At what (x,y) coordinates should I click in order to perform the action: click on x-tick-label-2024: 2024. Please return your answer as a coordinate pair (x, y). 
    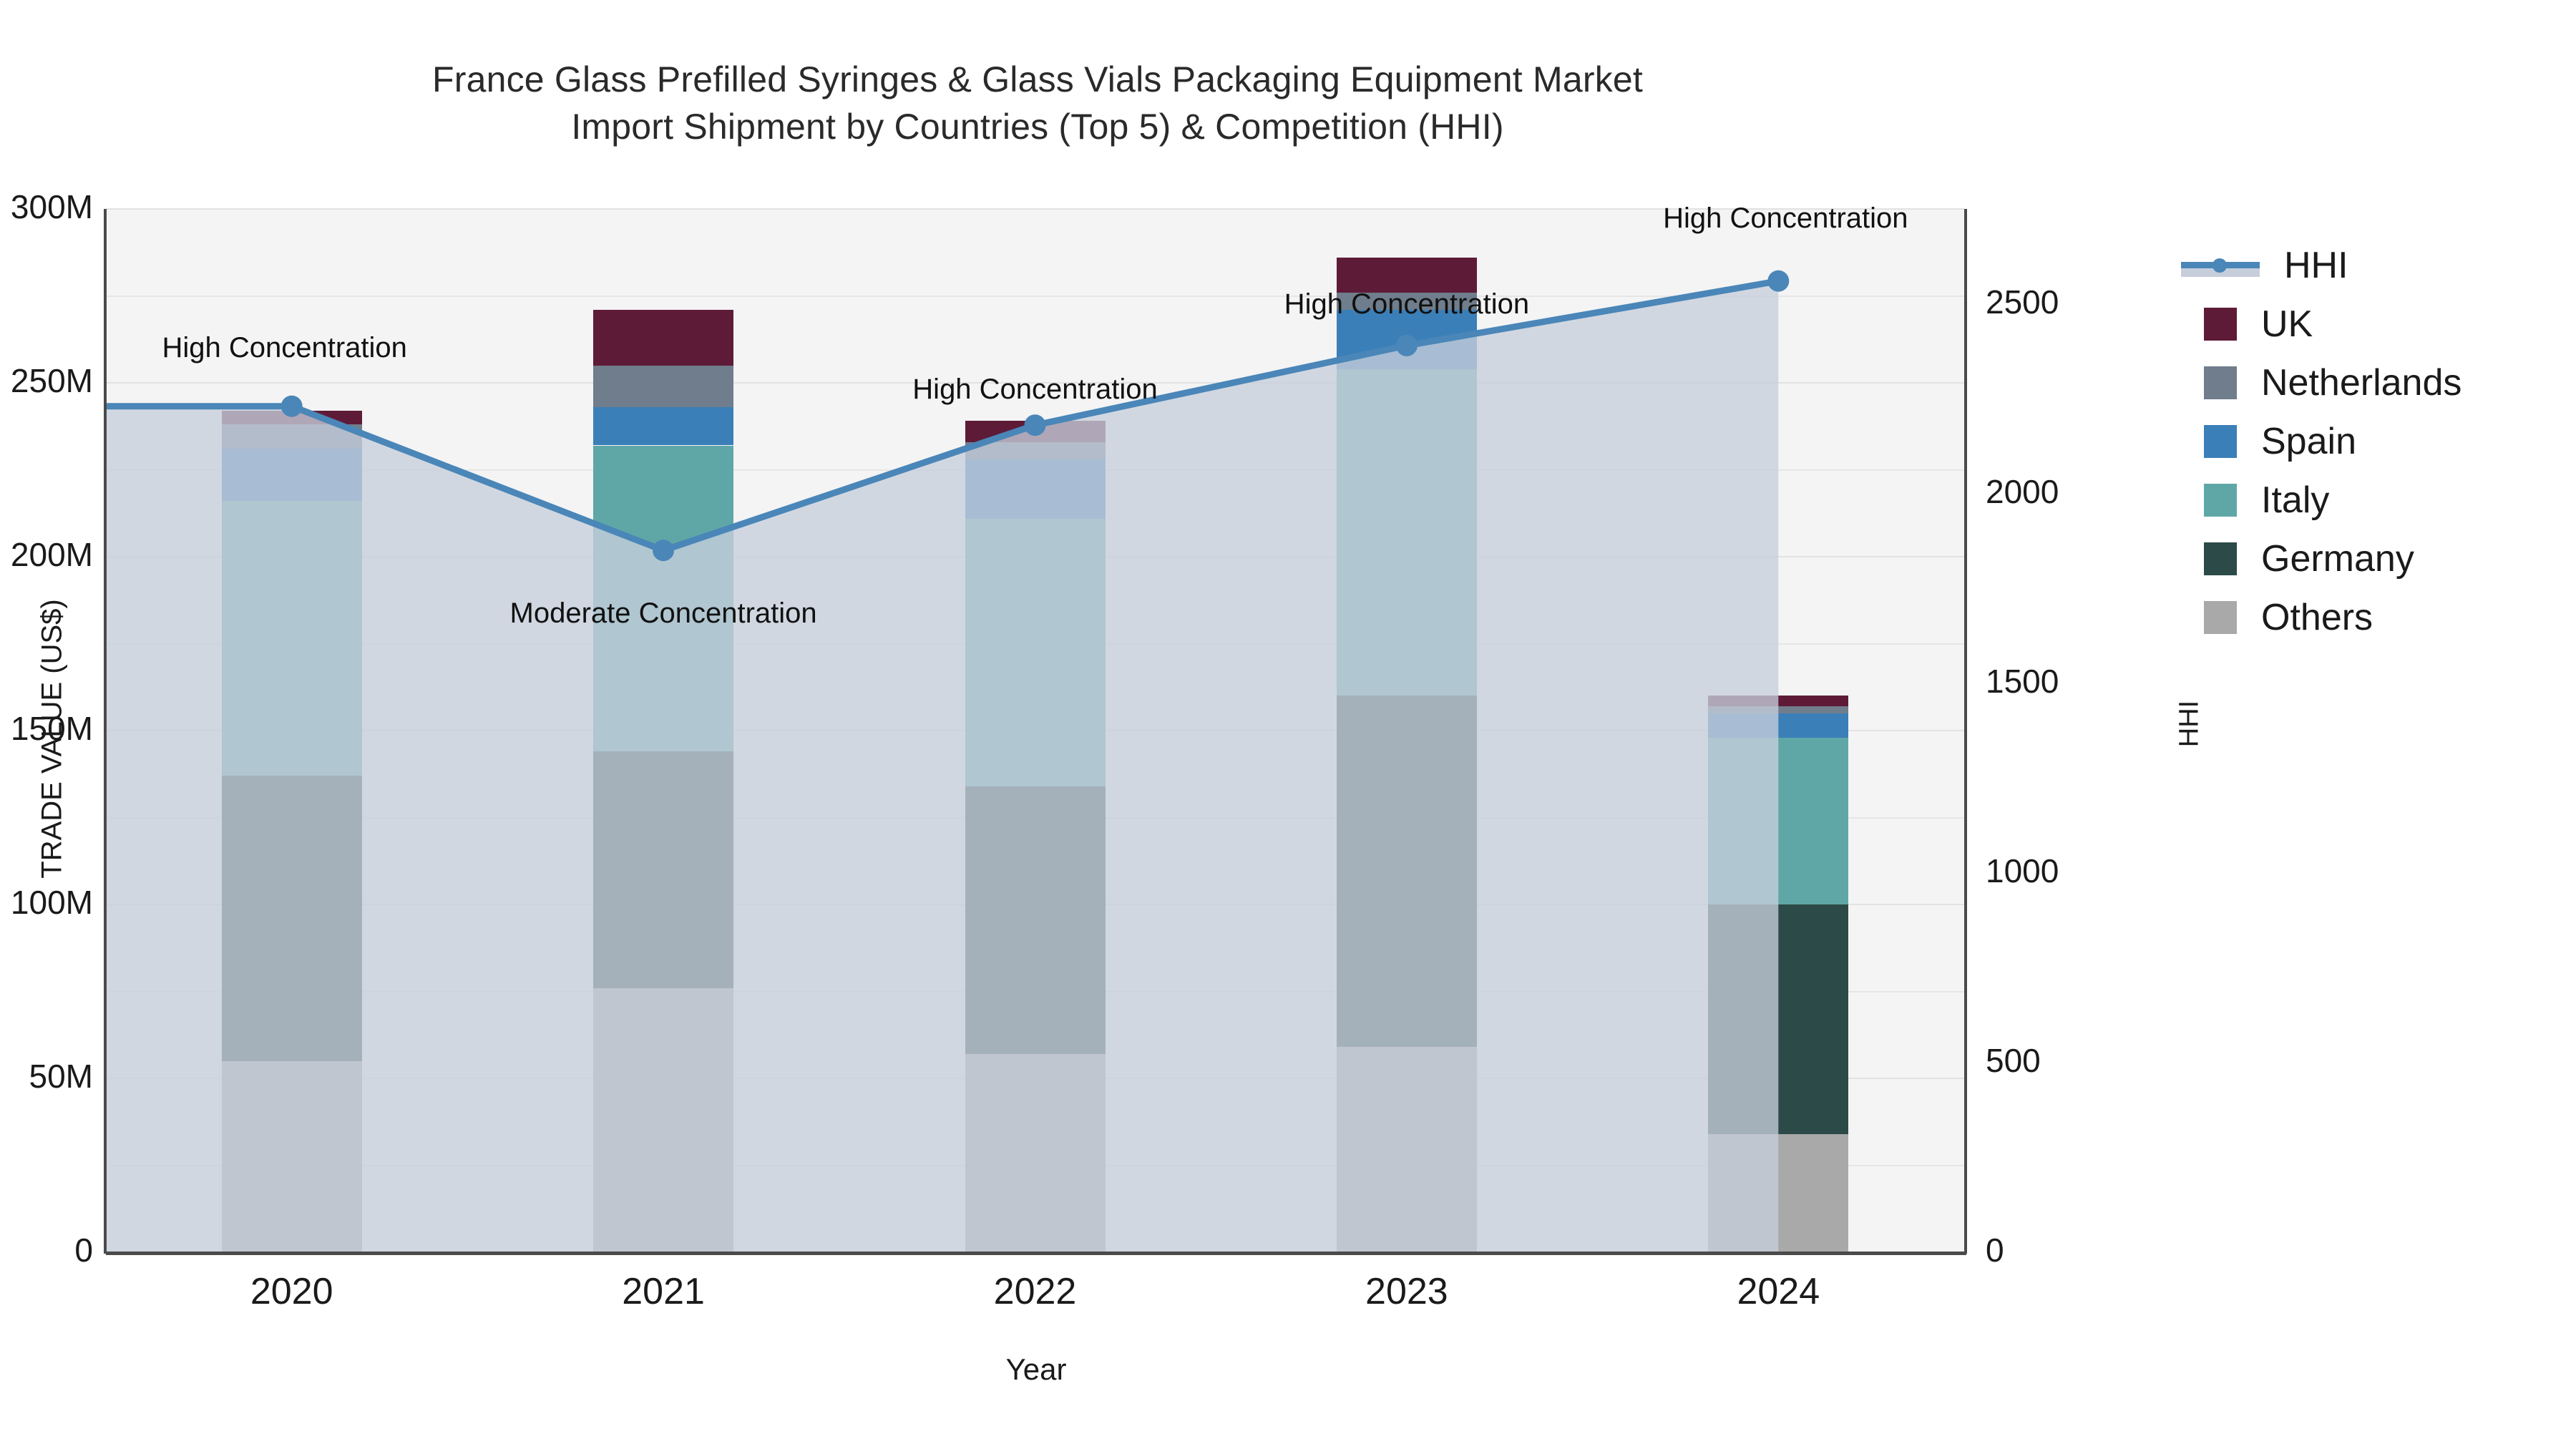
    Looking at the image, I should click on (1778, 1291).